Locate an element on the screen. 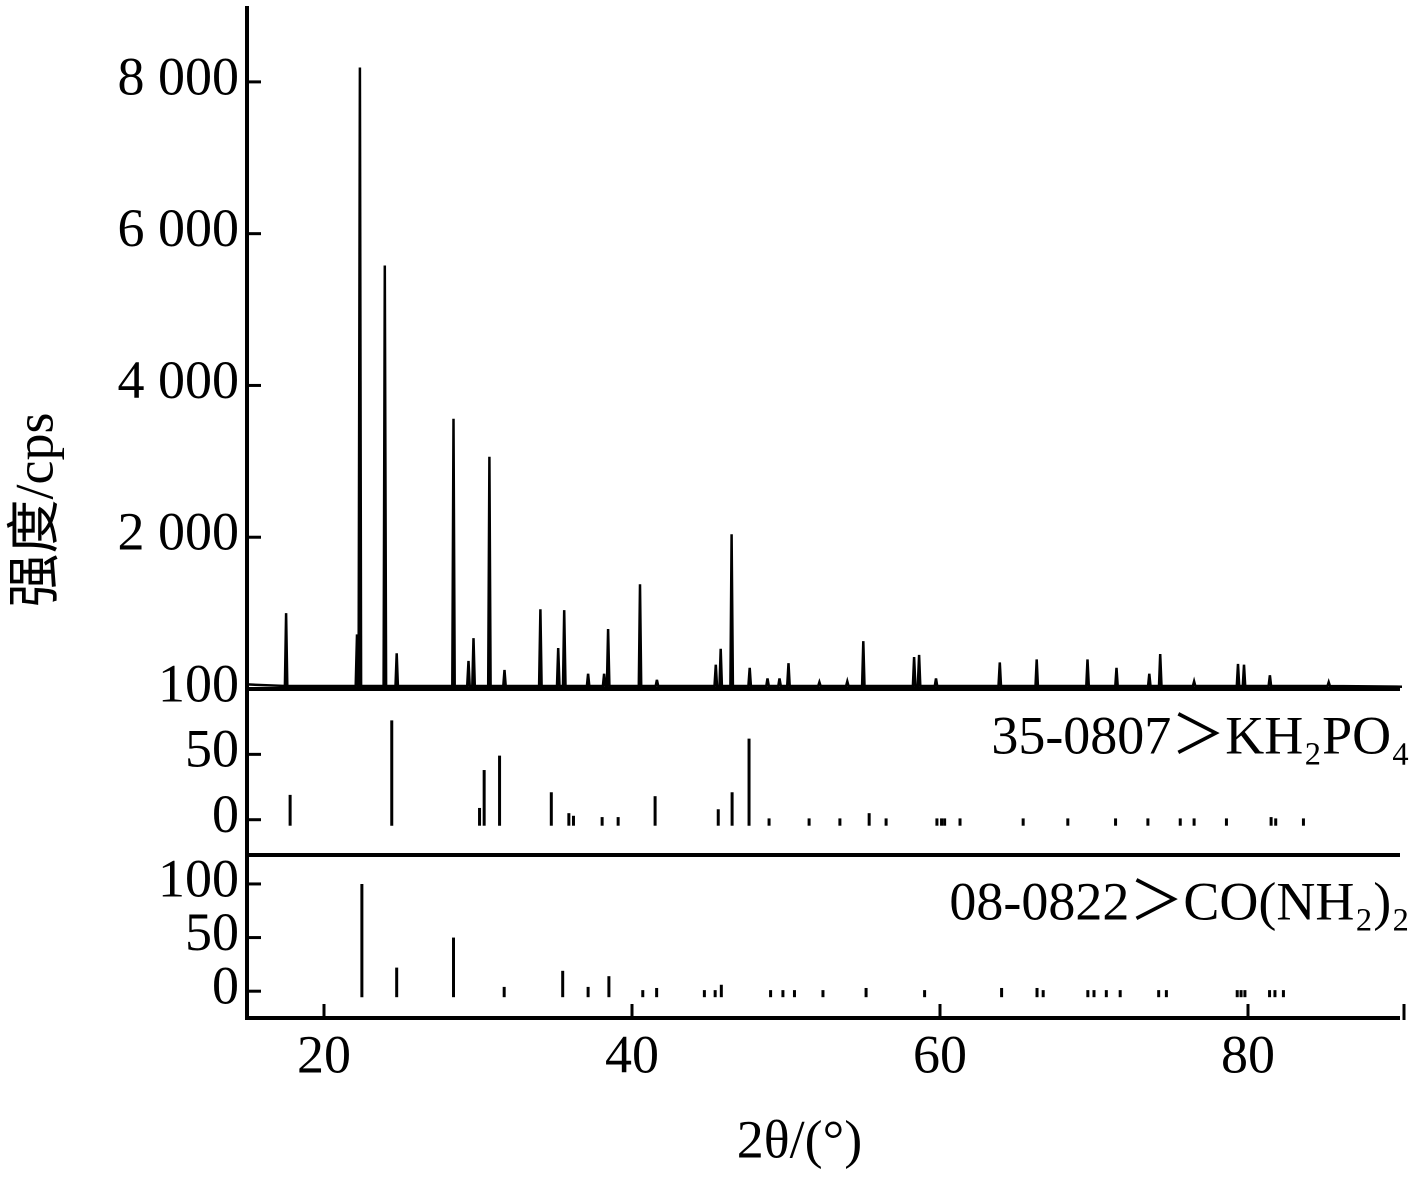  x-tick-label: 40 is located at coordinates (632, 1054).